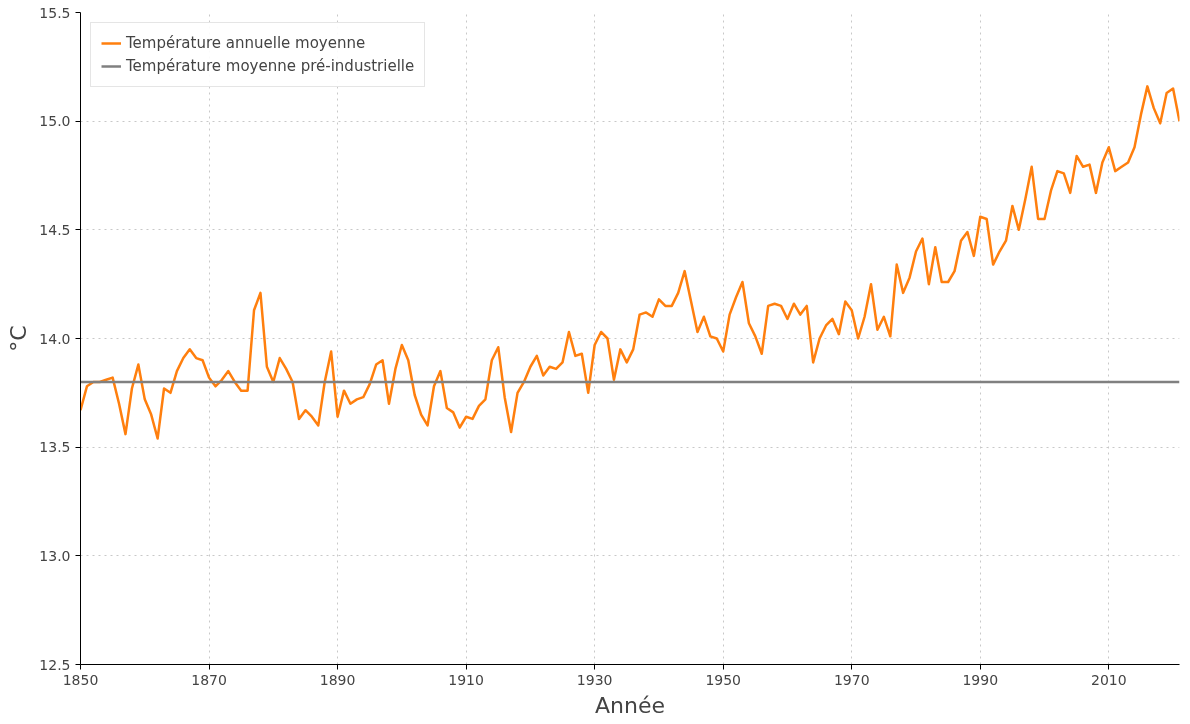 The width and height of the screenshot is (1190, 724). I want to click on y-tick-label: 15.5, so click(55, 12).